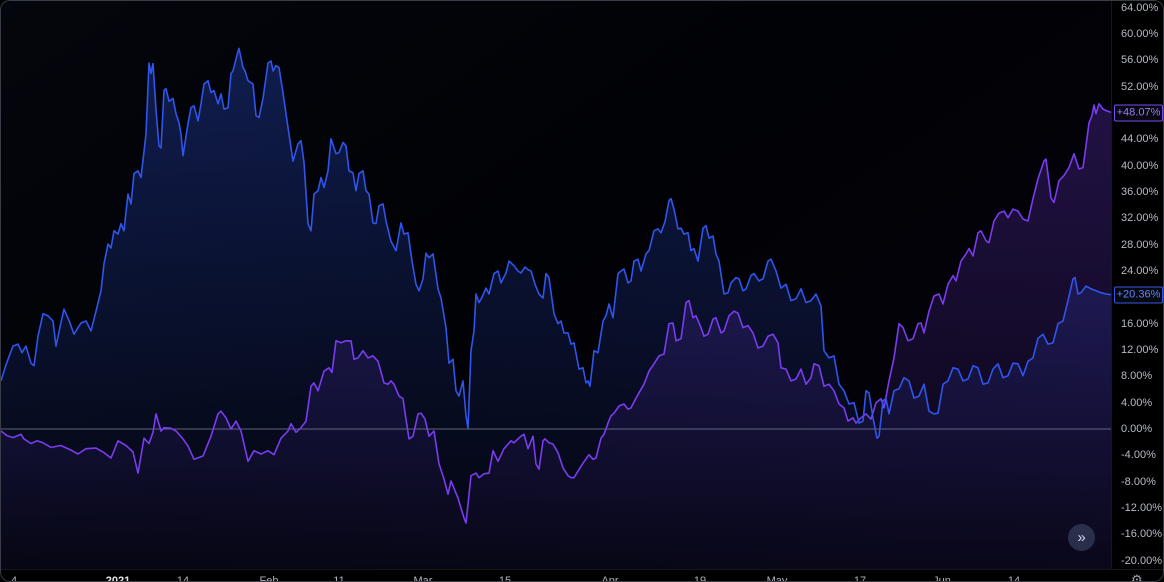 The width and height of the screenshot is (1164, 582). What do you see at coordinates (1138, 455) in the screenshot?
I see `price-axis-label: -4.00%` at bounding box center [1138, 455].